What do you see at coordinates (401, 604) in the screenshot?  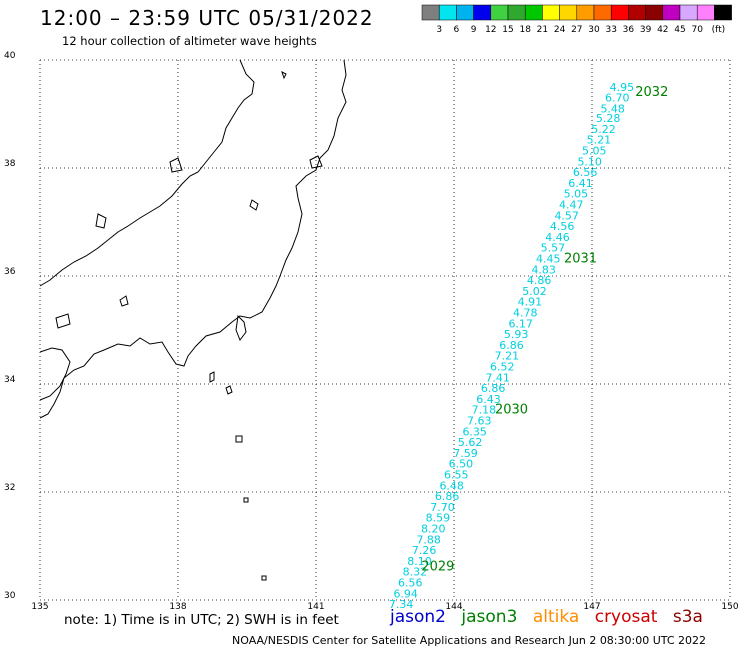 I see `wave-height-value: 7.34` at bounding box center [401, 604].